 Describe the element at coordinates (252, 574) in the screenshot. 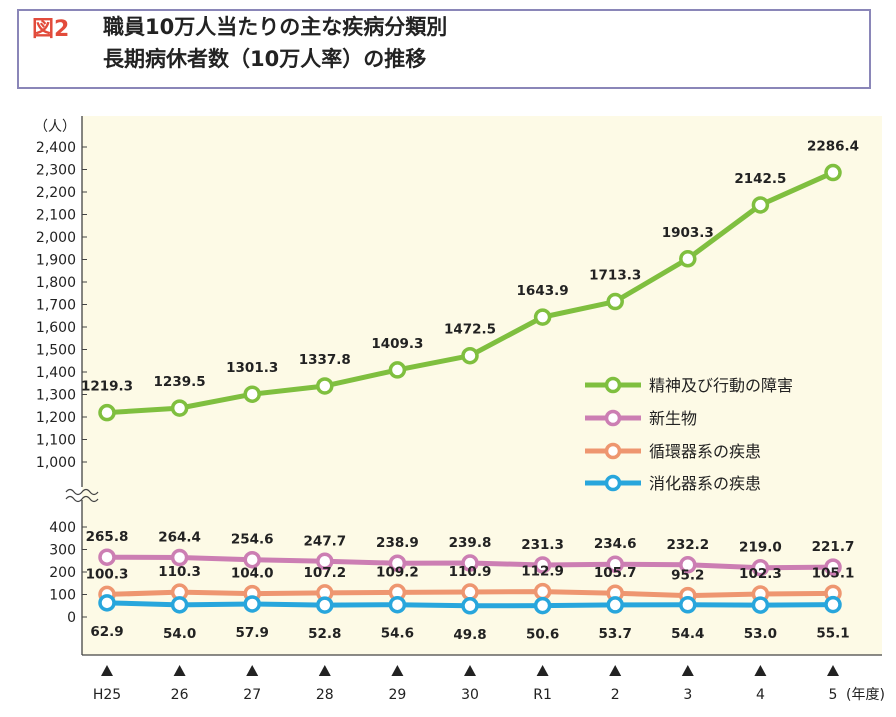

I see `data-label: 104.0` at that location.